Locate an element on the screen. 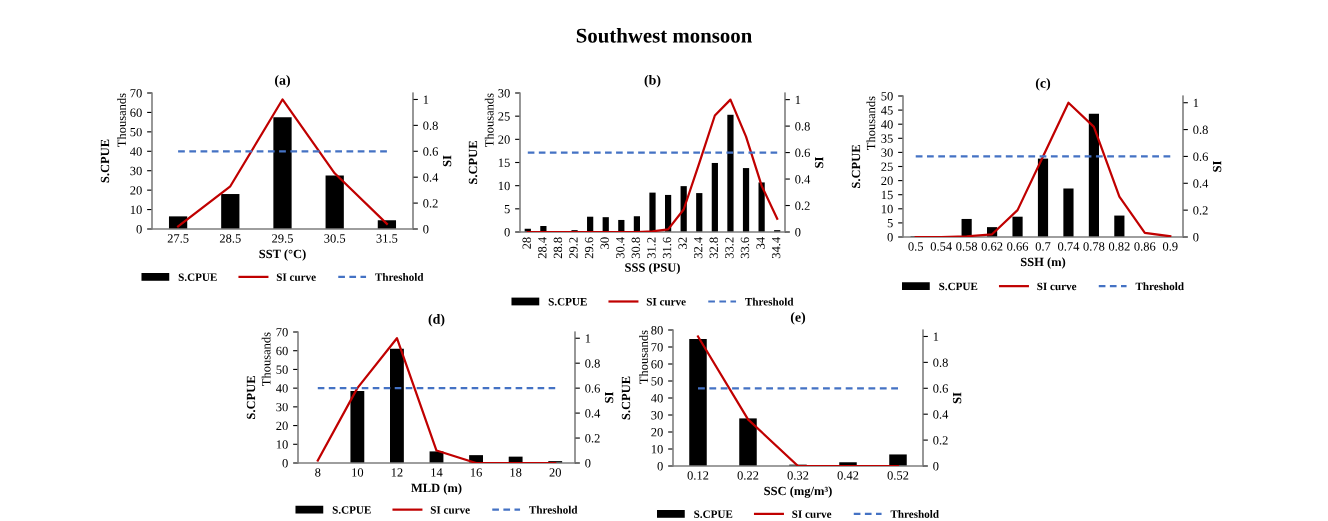 Image resolution: width=1328 pixels, height=521 pixels. x-tick-label: 32.4 is located at coordinates (698, 248).